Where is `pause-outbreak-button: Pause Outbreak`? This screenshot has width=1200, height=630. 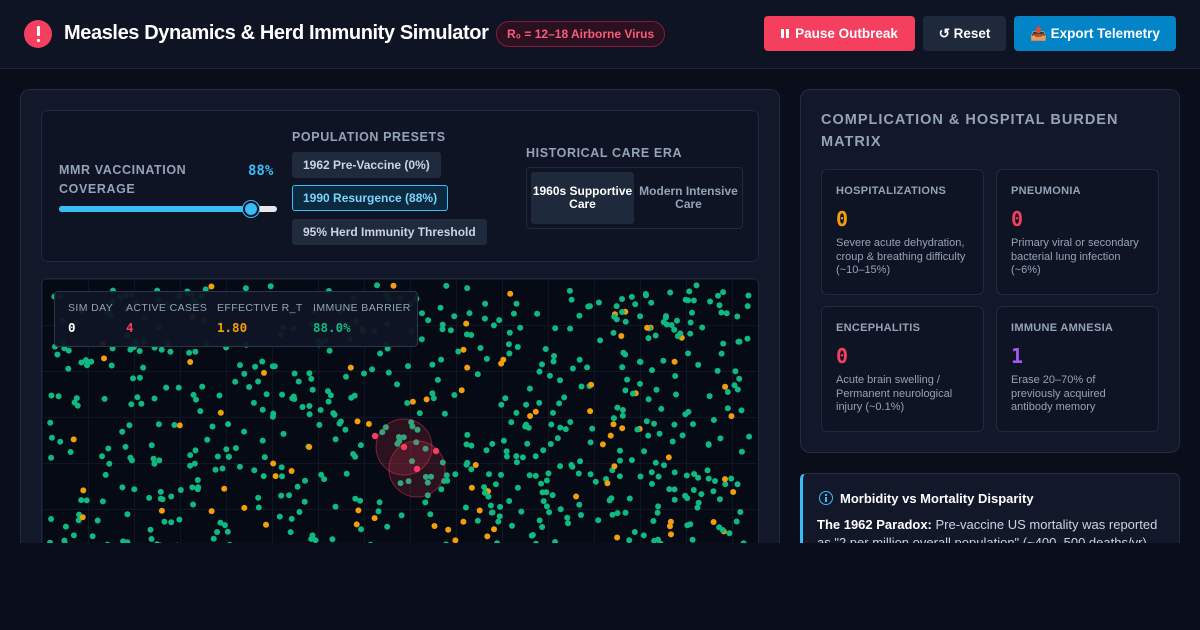
pause-outbreak-button: Pause Outbreak is located at coordinates (839, 33).